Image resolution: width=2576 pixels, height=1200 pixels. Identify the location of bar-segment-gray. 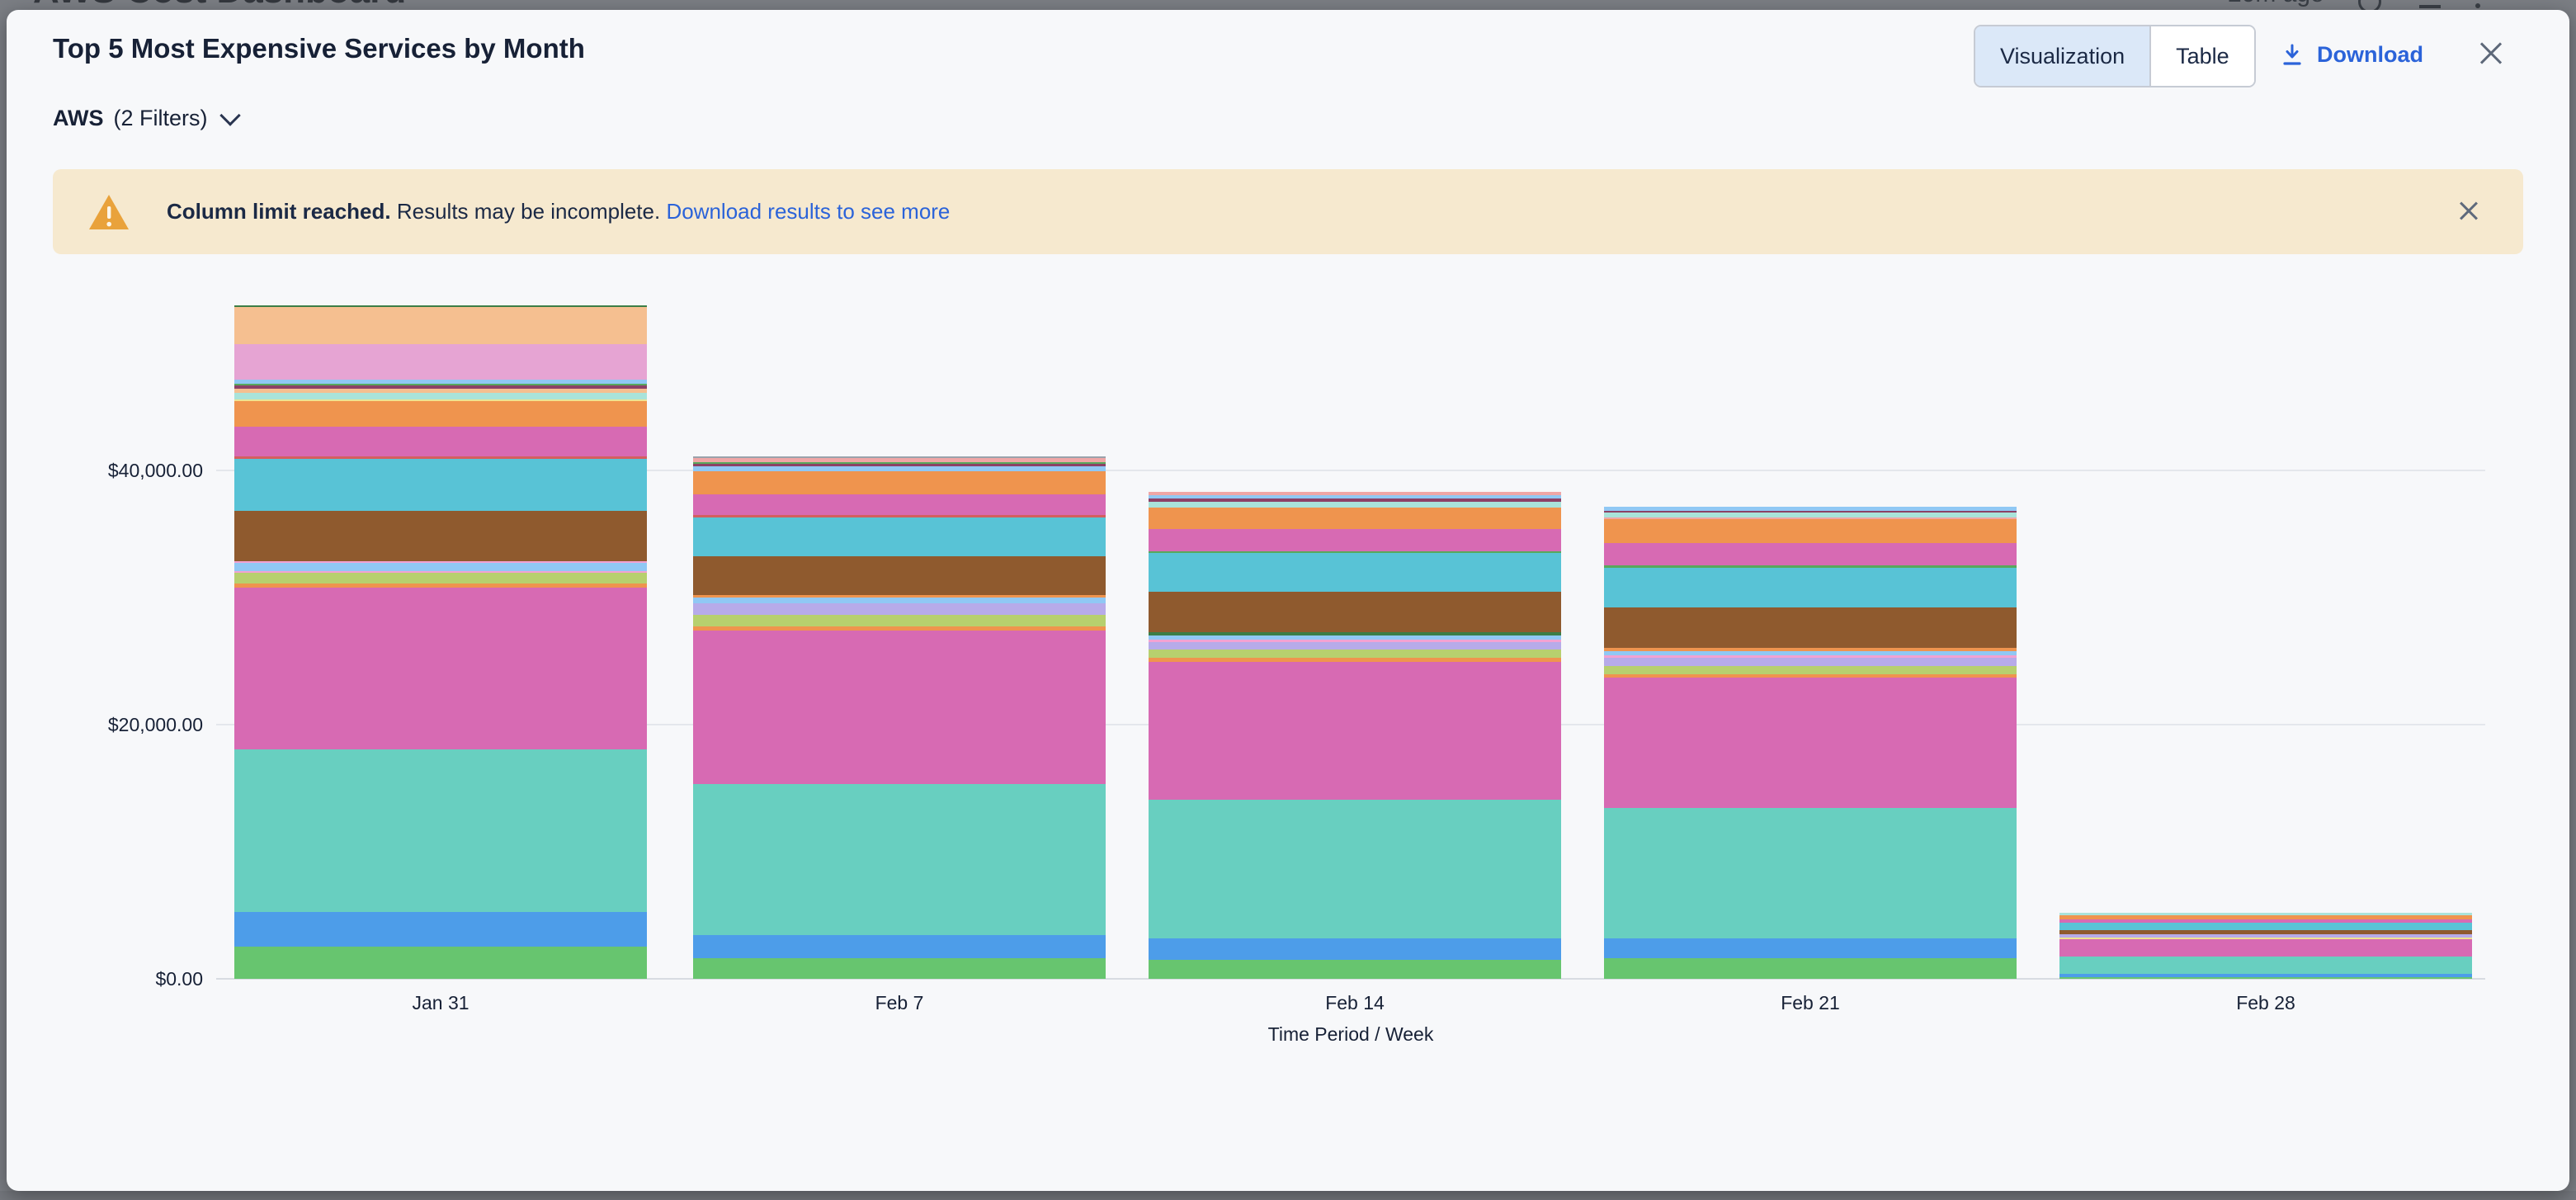
(899, 457).